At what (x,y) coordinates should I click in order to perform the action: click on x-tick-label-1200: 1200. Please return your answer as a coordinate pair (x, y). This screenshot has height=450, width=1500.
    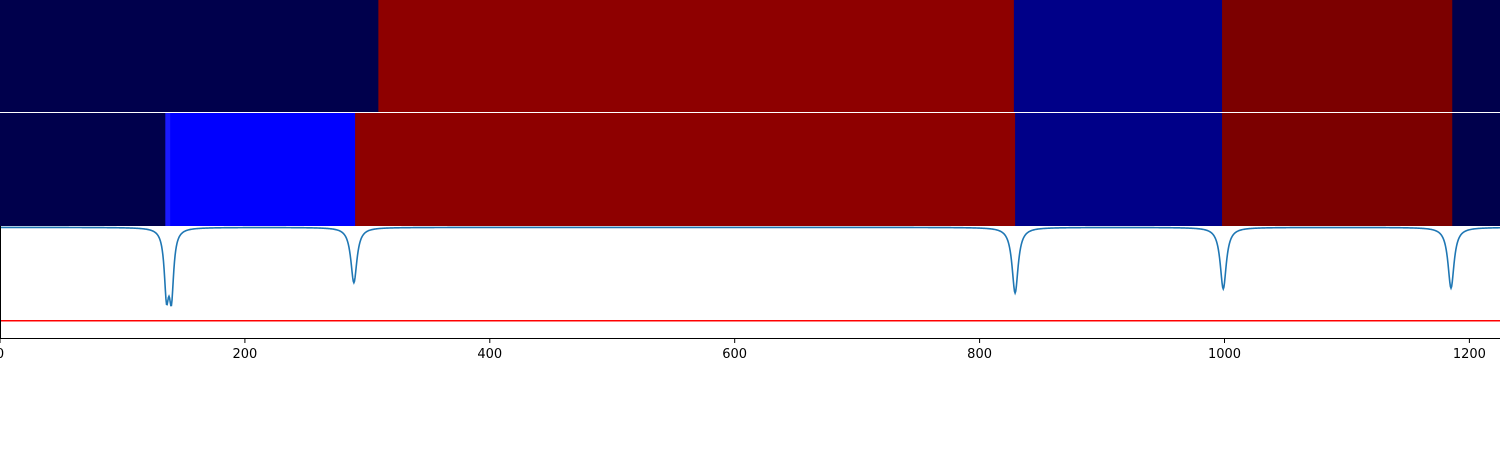
    Looking at the image, I should click on (1469, 354).